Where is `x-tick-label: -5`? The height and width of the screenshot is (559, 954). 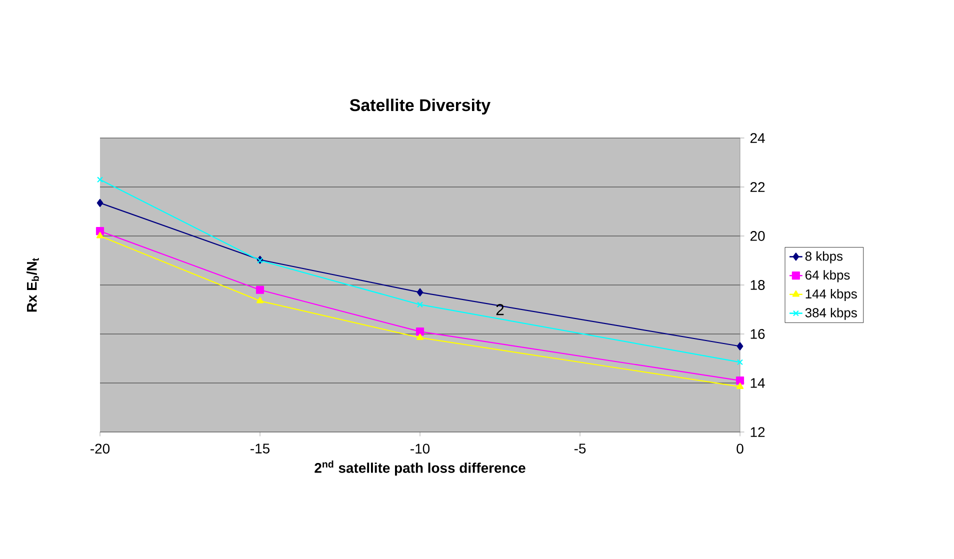 x-tick-label: -5 is located at coordinates (580, 449).